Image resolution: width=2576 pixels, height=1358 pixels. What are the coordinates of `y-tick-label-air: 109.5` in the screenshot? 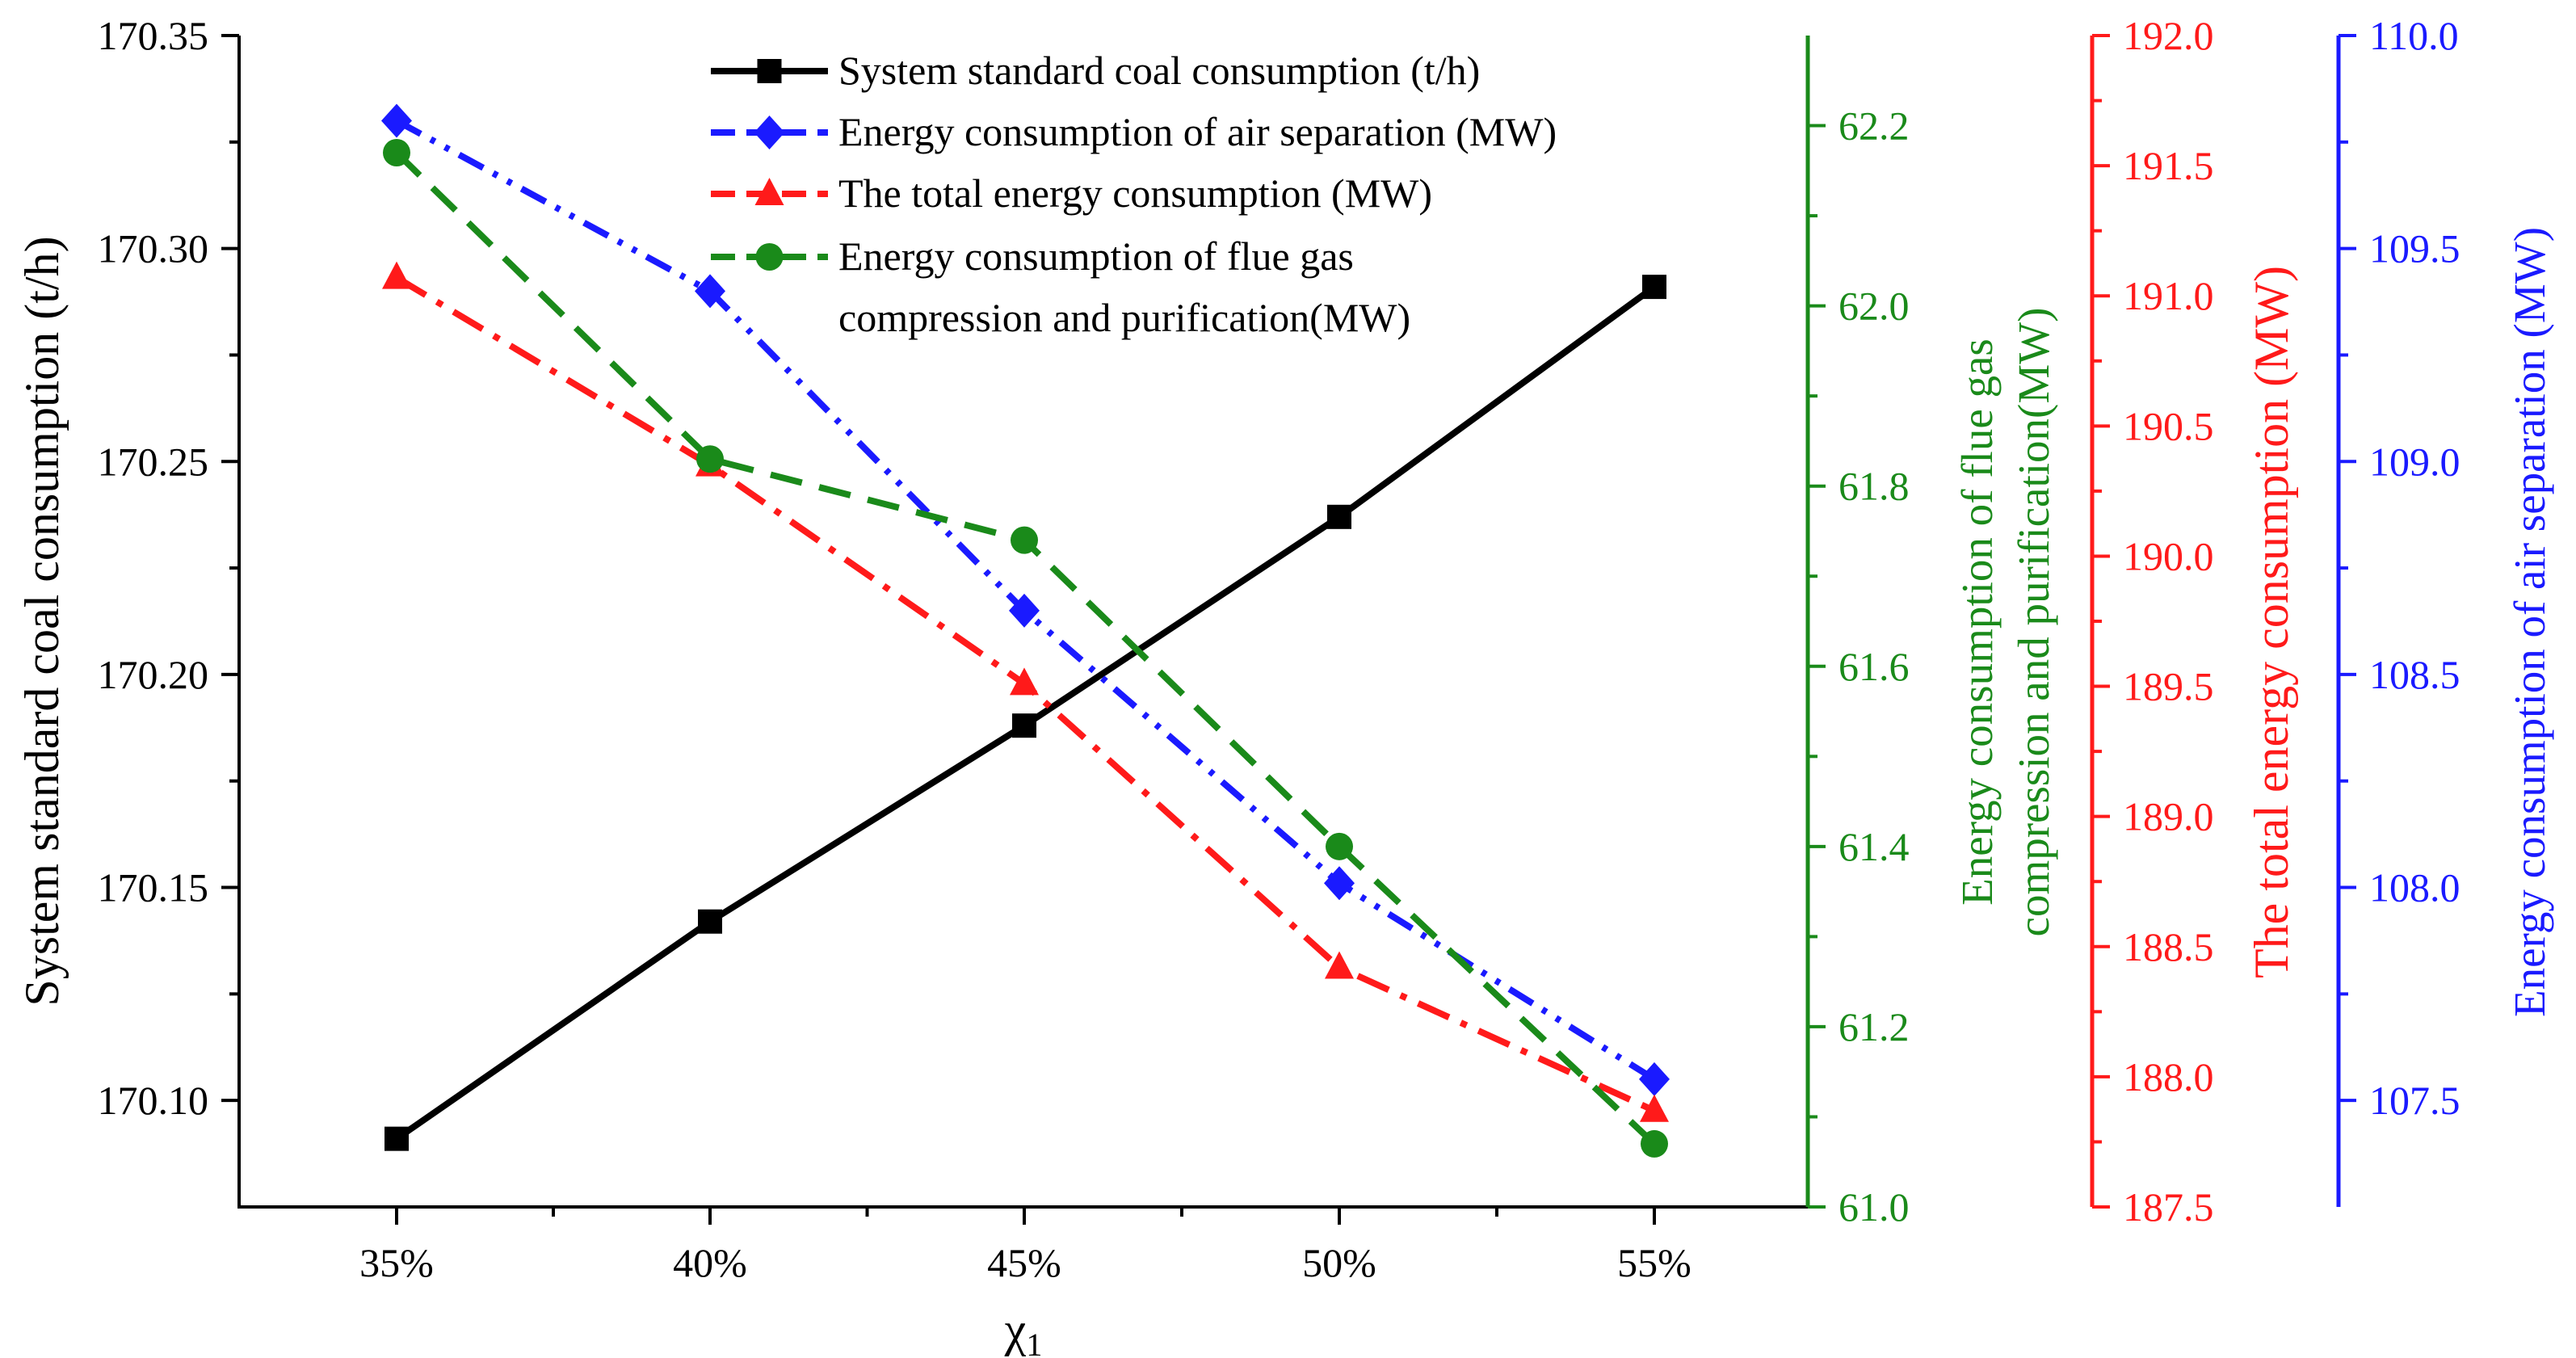 It's located at (2414, 248).